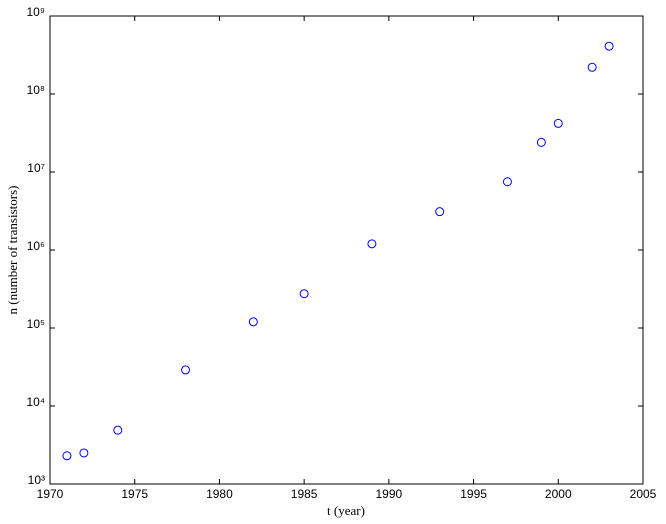 The height and width of the screenshot is (524, 666). I want to click on y-tick-label: 10⁸, so click(36, 90).